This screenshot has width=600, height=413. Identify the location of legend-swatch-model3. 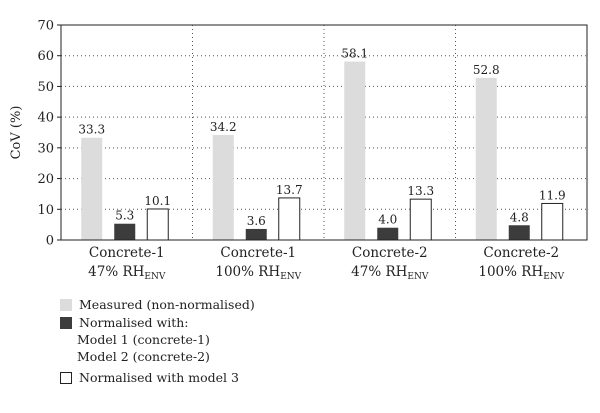
(66, 378).